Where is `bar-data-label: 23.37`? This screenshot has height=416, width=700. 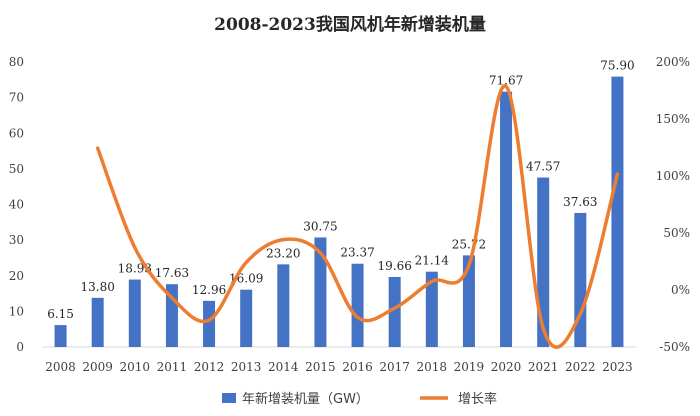 bar-data-label: 23.37 is located at coordinates (357, 253).